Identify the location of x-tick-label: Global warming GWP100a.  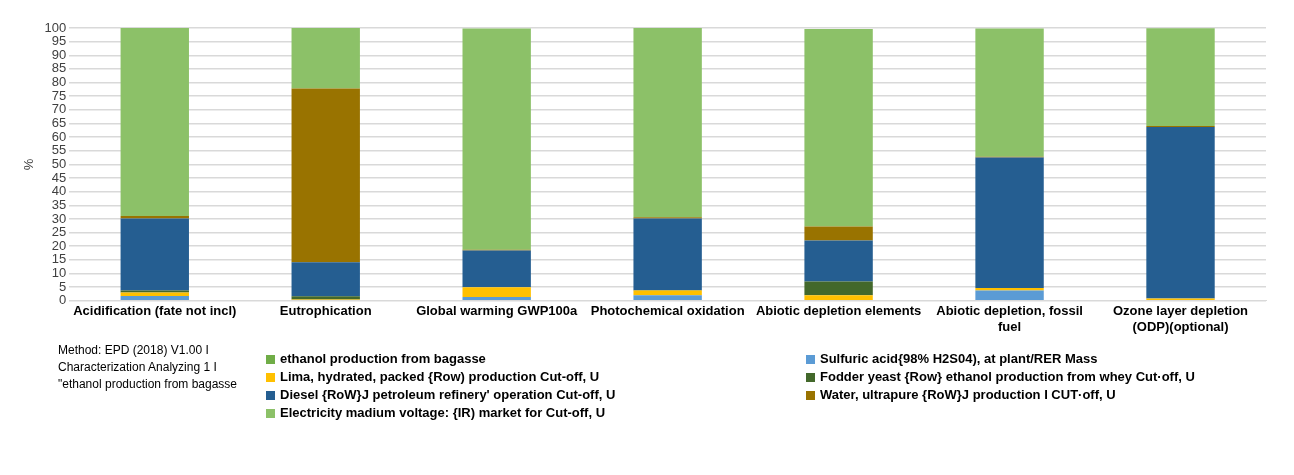
(497, 311).